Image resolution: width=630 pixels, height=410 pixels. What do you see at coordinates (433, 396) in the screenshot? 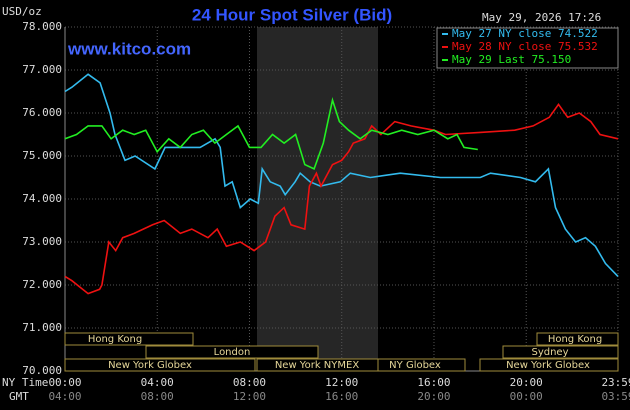
I see `gmt-tick-label: 20:00` at bounding box center [433, 396].